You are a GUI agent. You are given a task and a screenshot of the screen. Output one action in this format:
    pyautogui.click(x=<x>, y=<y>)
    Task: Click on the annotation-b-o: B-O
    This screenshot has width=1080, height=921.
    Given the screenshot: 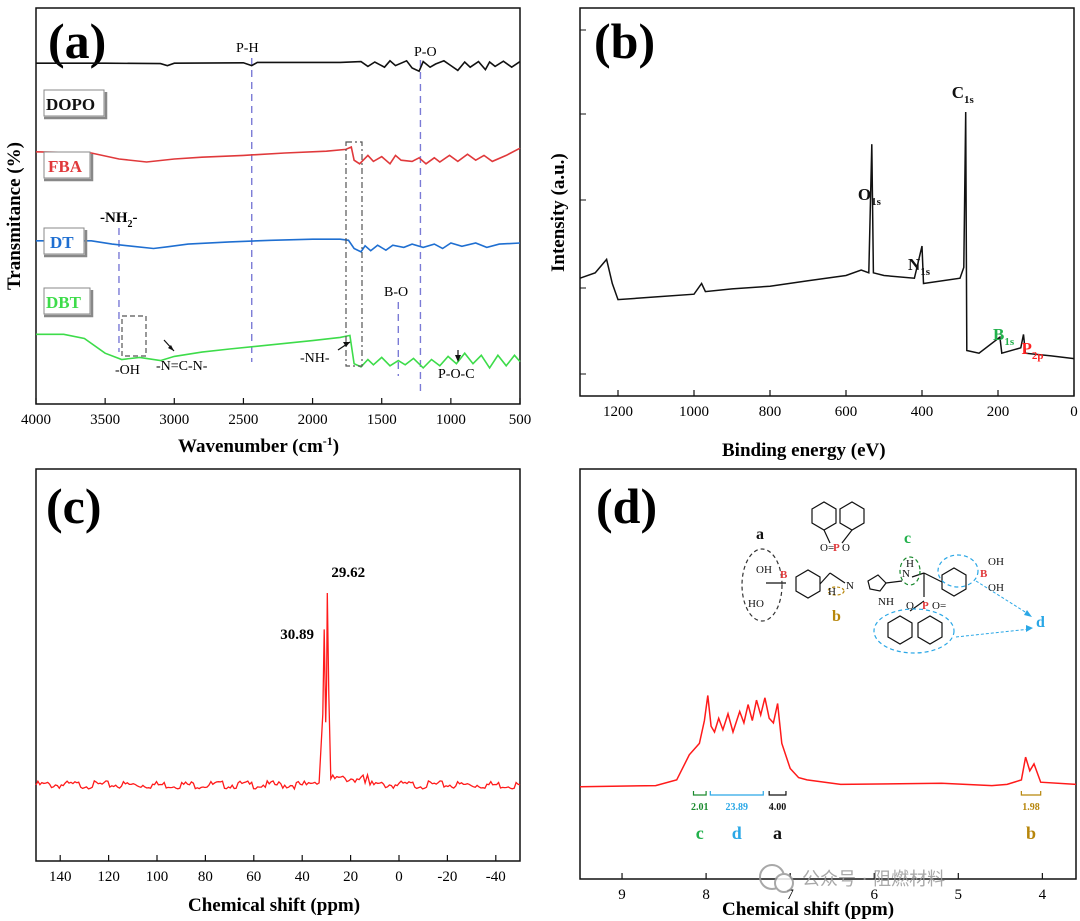 What is the action you would take?
    pyautogui.click(x=396, y=292)
    